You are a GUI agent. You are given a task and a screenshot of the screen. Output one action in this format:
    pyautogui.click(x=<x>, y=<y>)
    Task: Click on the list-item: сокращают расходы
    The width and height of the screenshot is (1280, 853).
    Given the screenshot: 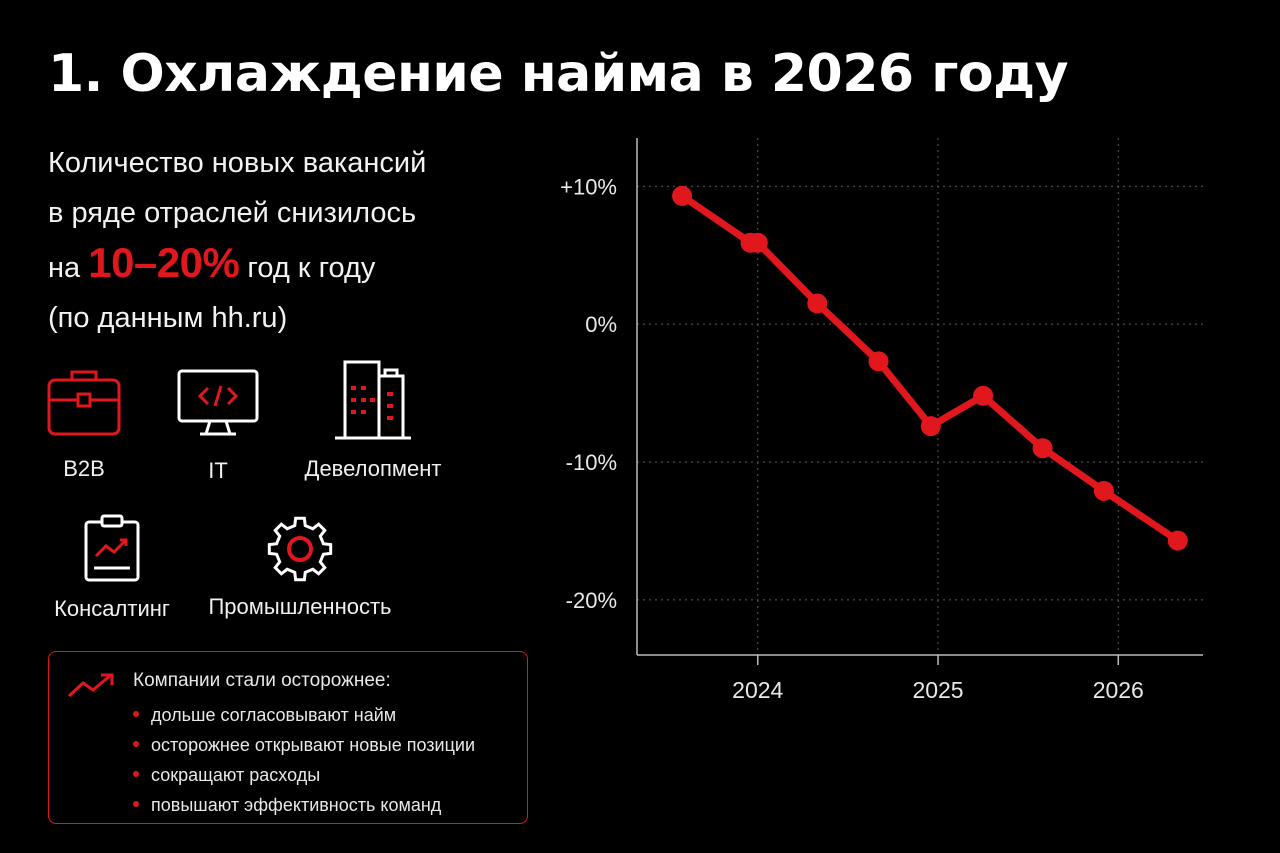 What is the action you would take?
    pyautogui.click(x=304, y=775)
    